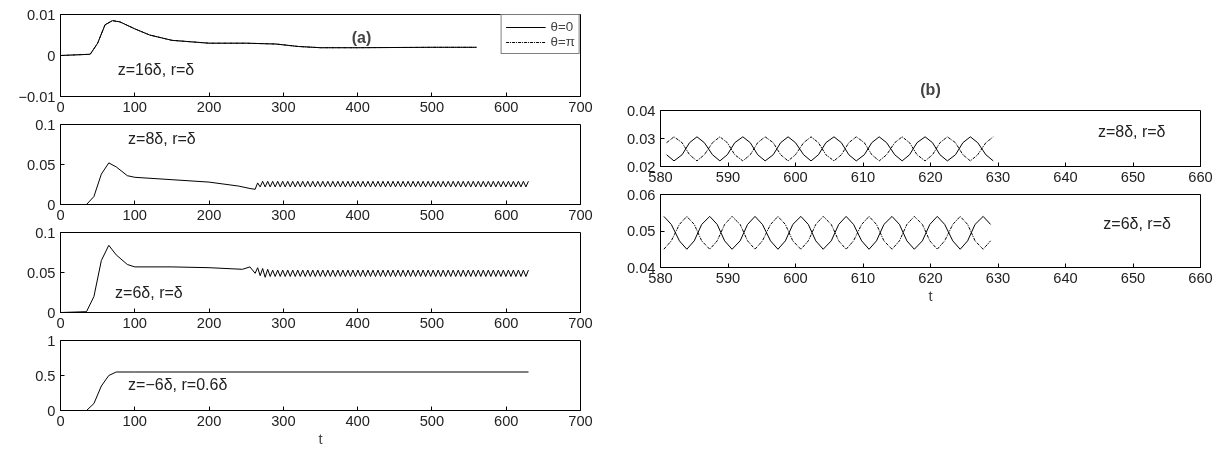 Image resolution: width=1220 pixels, height=449 pixels. What do you see at coordinates (641, 138) in the screenshot?
I see `y-tick-label: 0.03` at bounding box center [641, 138].